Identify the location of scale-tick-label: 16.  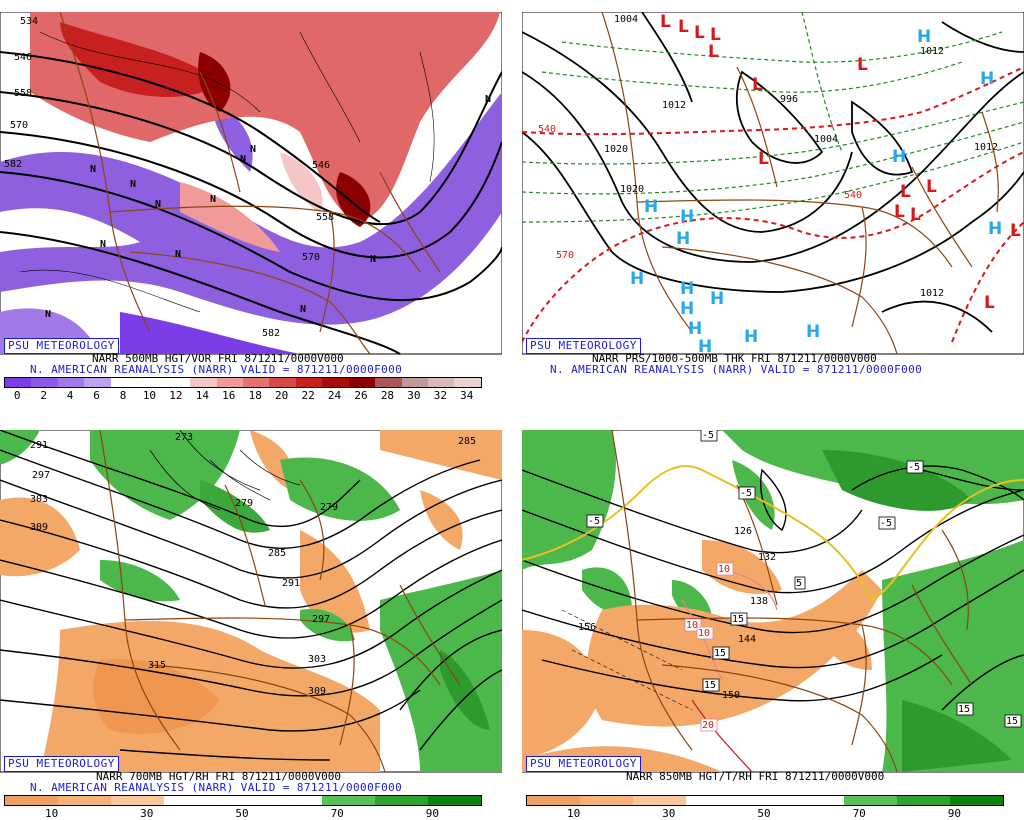
(229, 395).